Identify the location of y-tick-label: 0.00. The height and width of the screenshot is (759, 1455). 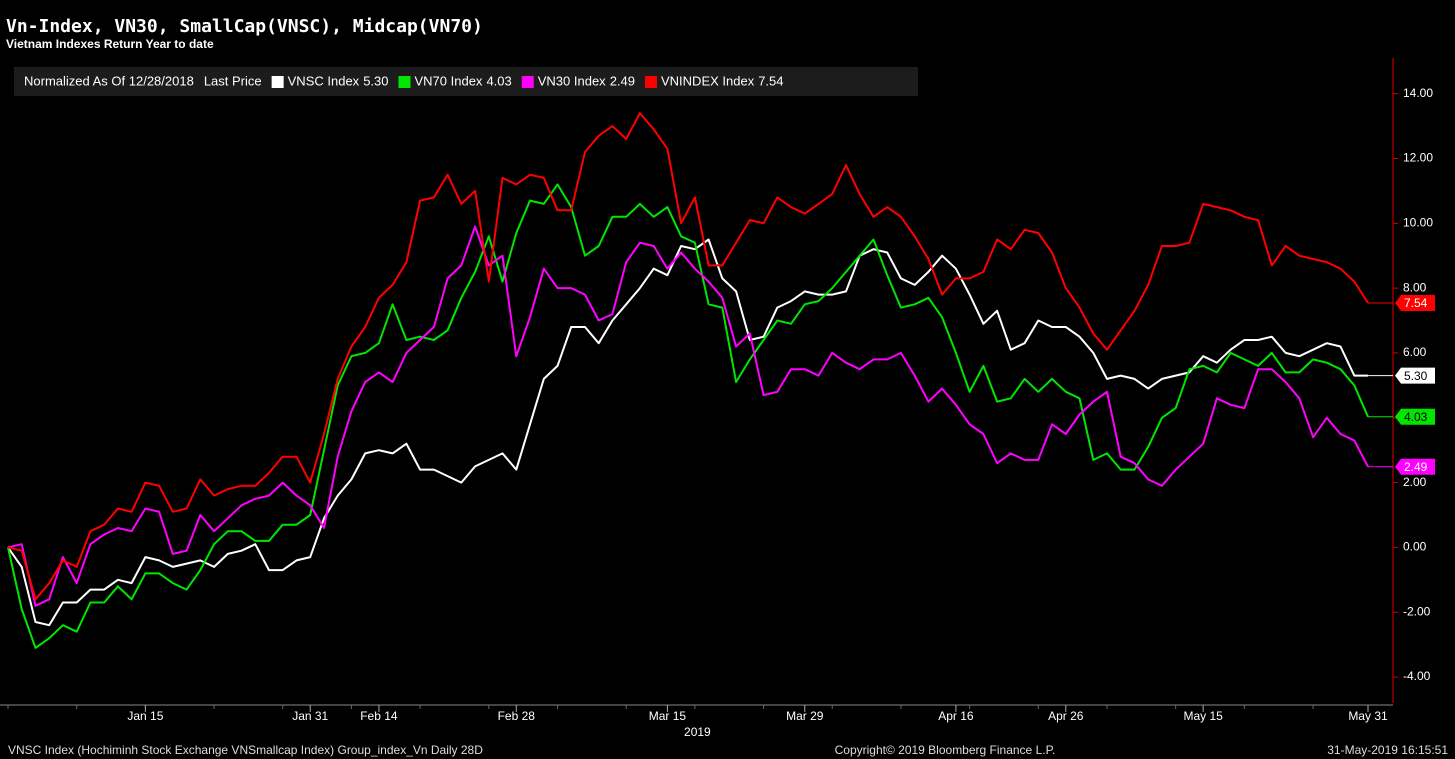
(1415, 547).